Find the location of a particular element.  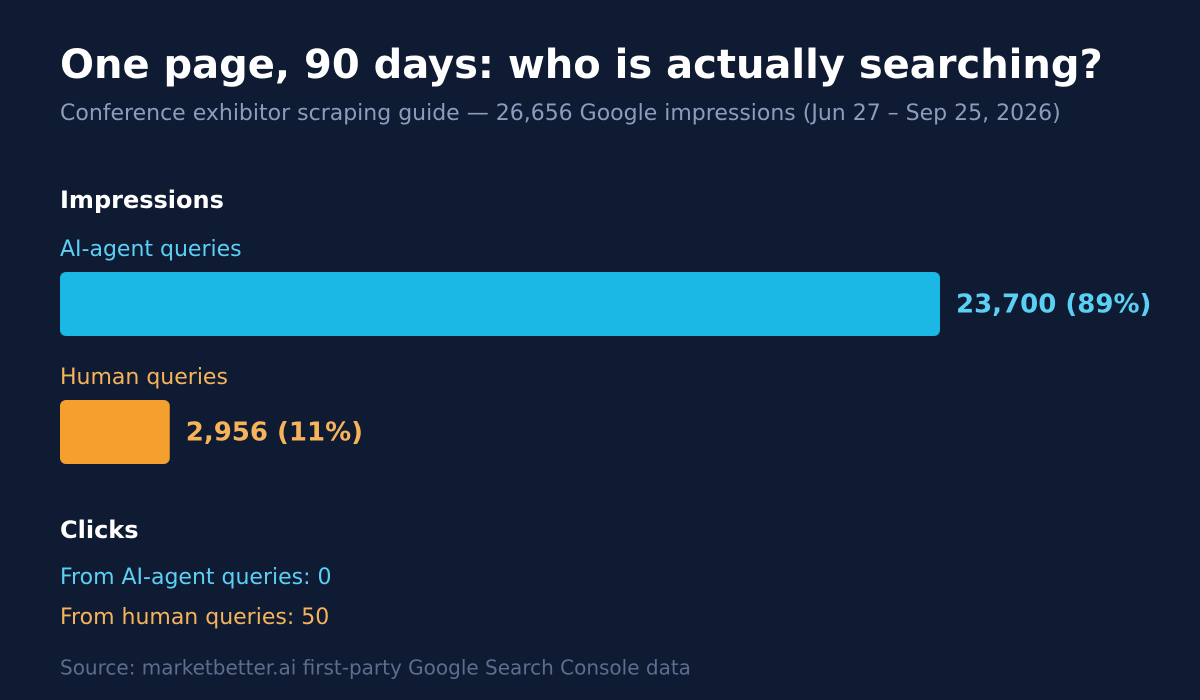

value-label: 2,956 (11%) is located at coordinates (274, 433).